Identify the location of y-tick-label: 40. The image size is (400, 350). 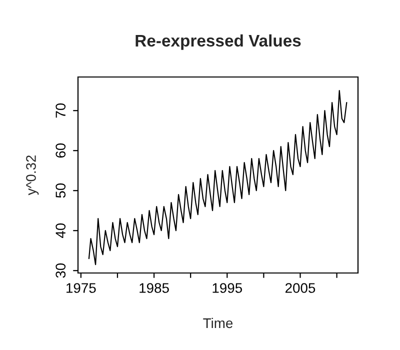
(61, 230).